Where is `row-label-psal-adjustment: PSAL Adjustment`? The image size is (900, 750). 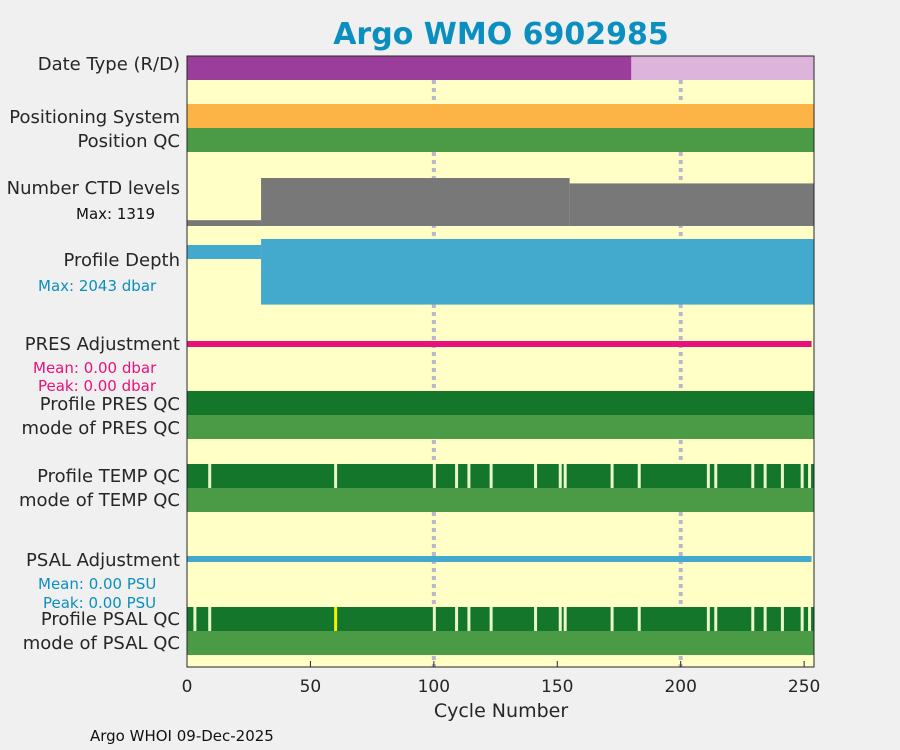
row-label-psal-adjustment: PSAL Adjustment is located at coordinates (103, 560).